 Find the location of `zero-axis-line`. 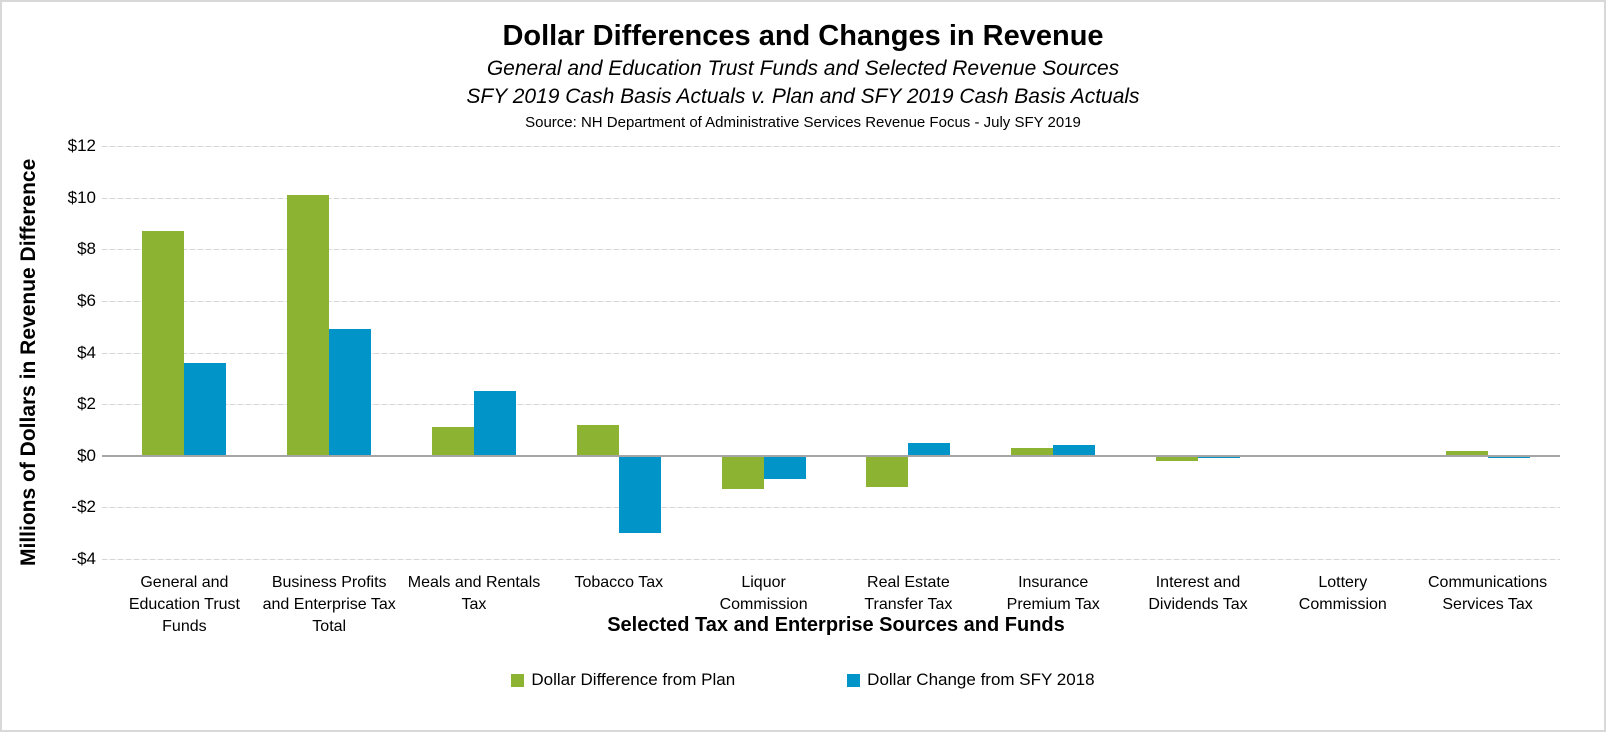

zero-axis-line is located at coordinates (831, 455).